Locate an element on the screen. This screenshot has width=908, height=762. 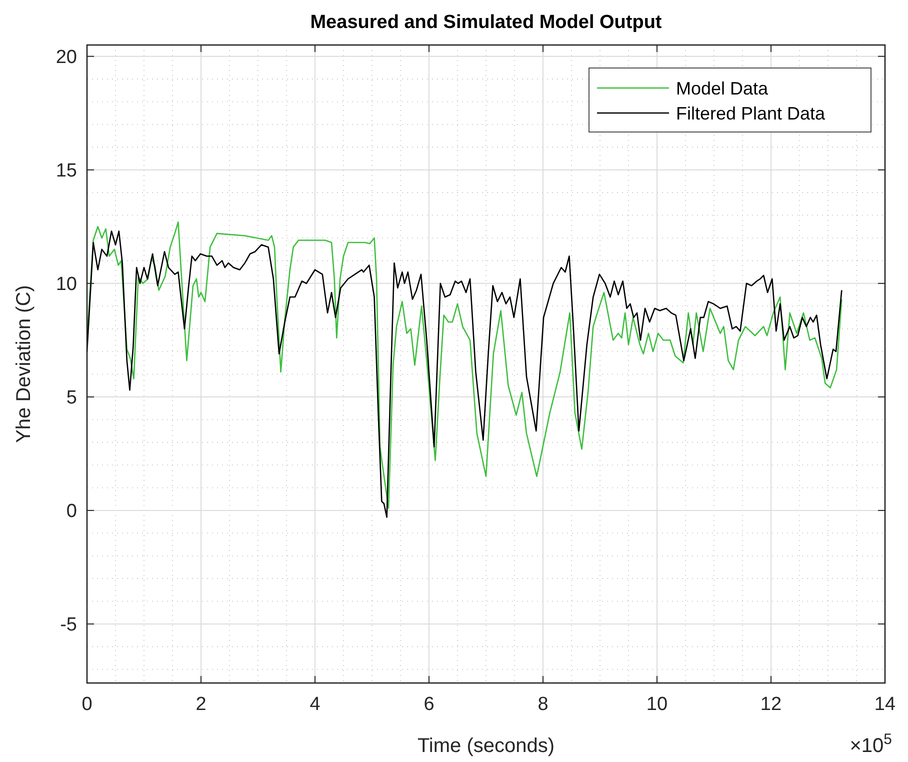
x-tick-label: 14 is located at coordinates (885, 704).